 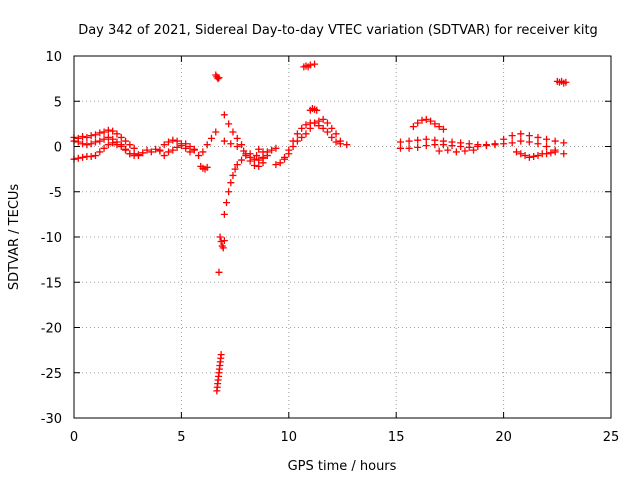 I want to click on series-arc-f, so click(x=179, y=150).